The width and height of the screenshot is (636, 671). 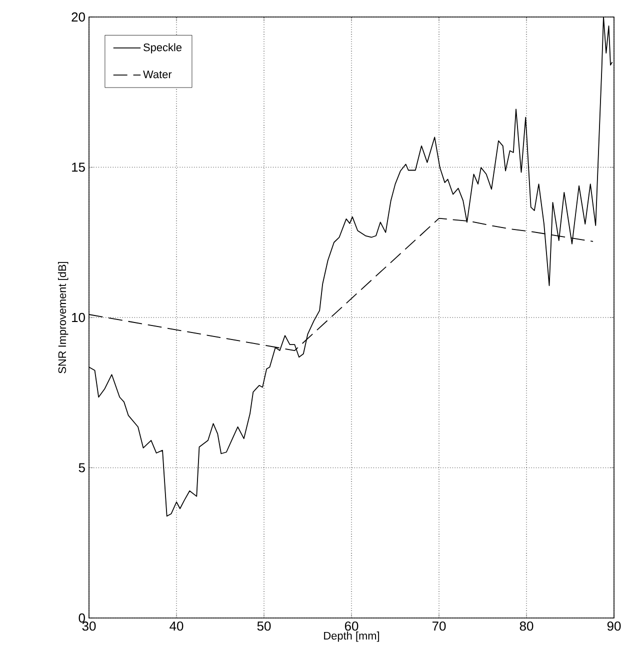 What do you see at coordinates (81, 618) in the screenshot?
I see `y-tick-label: 0` at bounding box center [81, 618].